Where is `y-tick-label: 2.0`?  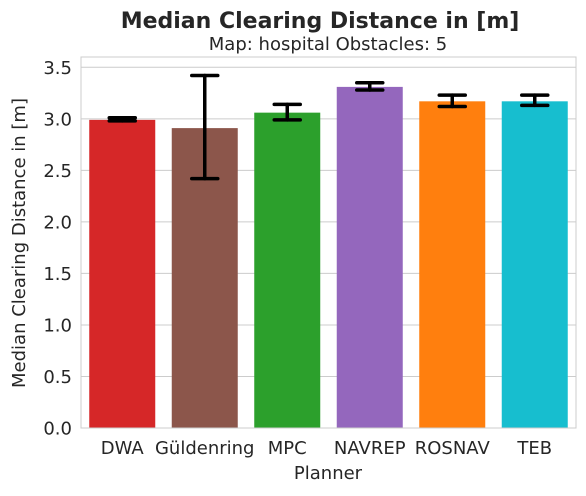
y-tick-label: 2.0 is located at coordinates (57, 222).